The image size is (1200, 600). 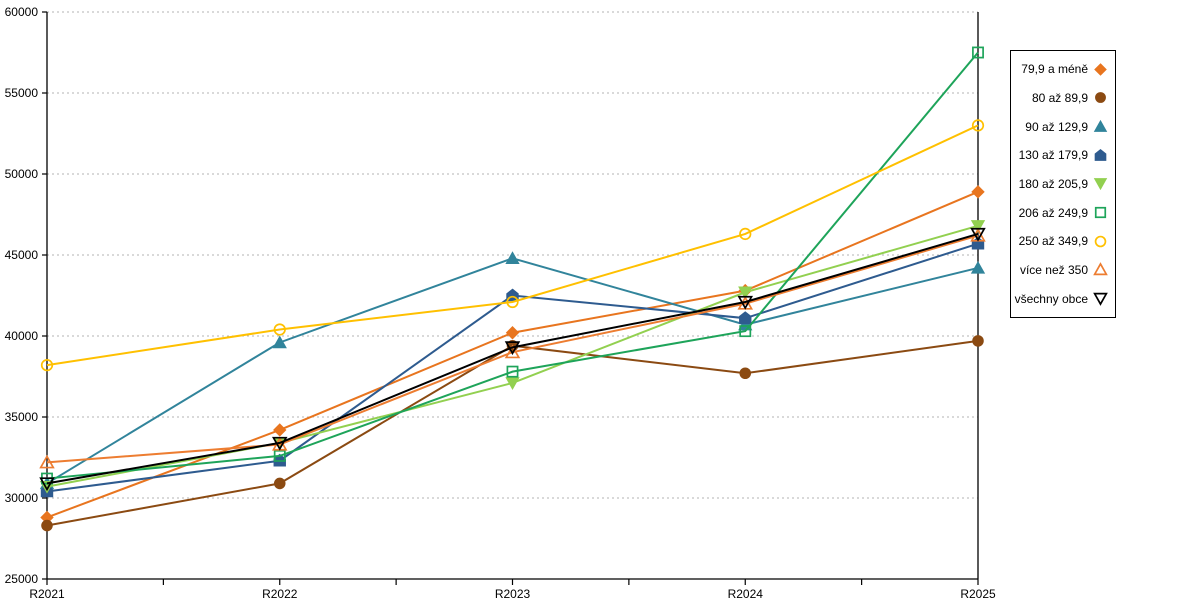 What do you see at coordinates (1053, 241) in the screenshot?
I see `legend-label: 250 až 349,9` at bounding box center [1053, 241].